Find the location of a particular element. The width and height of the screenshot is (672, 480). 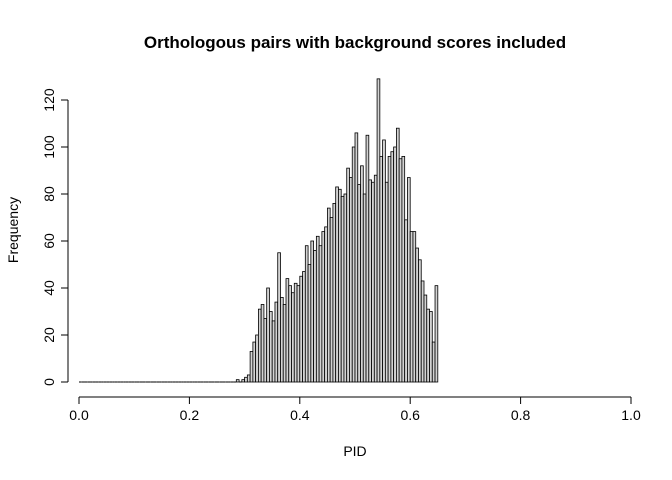

y-axis: 0 20 40 60 80 100 120 is located at coordinates (55, 237).